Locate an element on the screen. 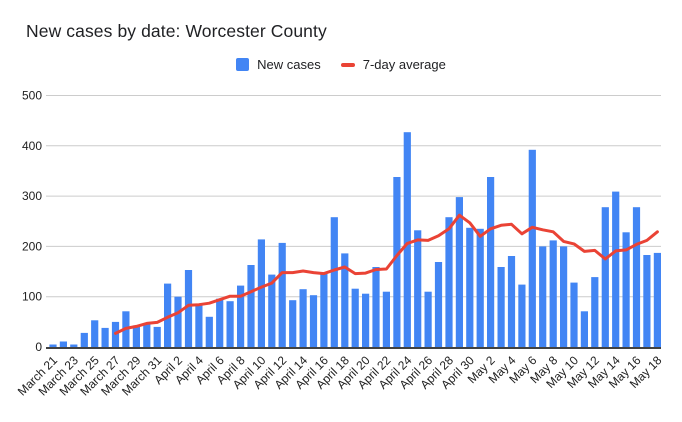 The image size is (682, 422). y-tick-label-300: 300 is located at coordinates (32, 196).